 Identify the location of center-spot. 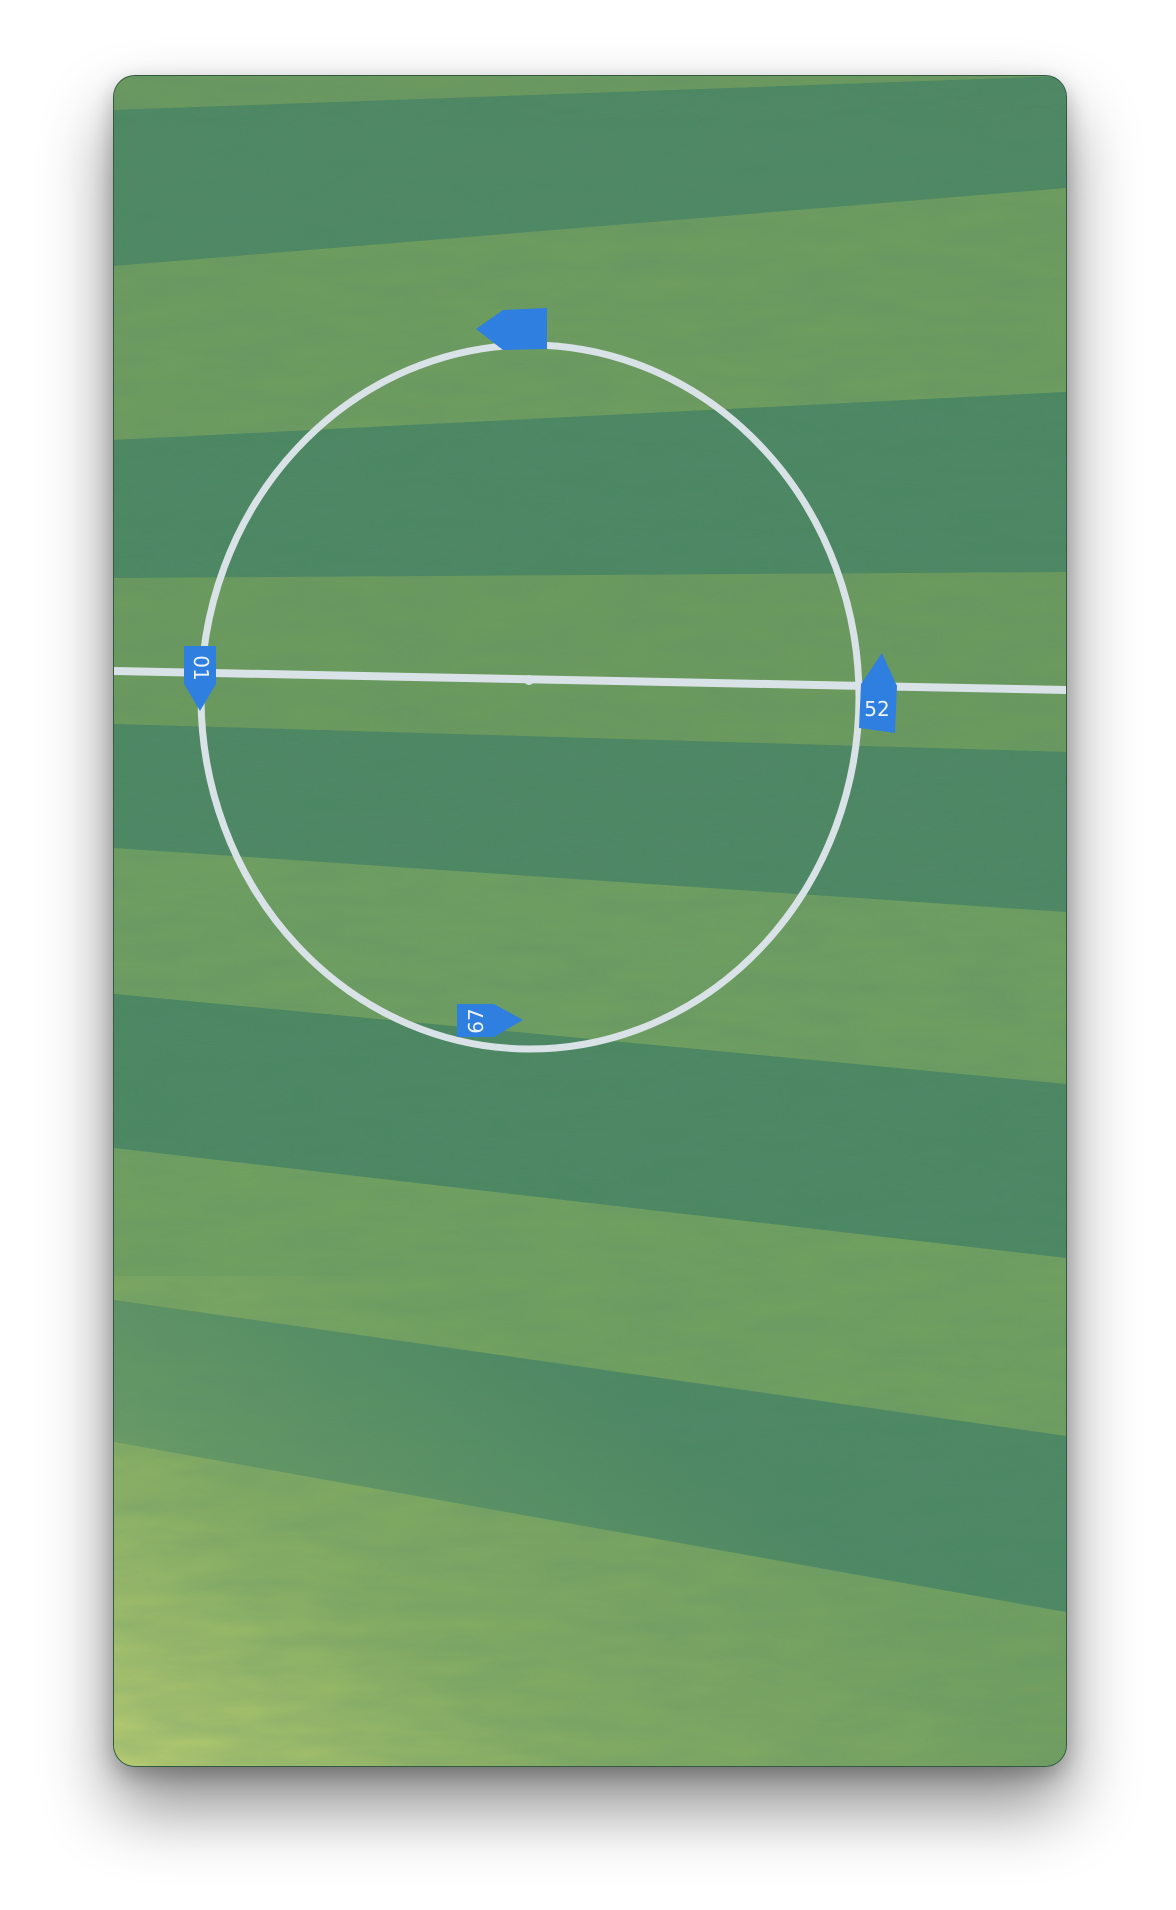
(529, 680).